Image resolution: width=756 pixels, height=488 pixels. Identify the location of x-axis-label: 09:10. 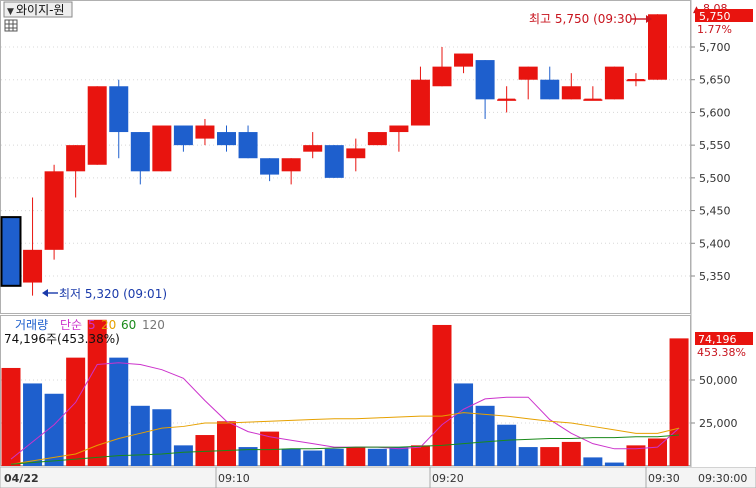
(234, 478).